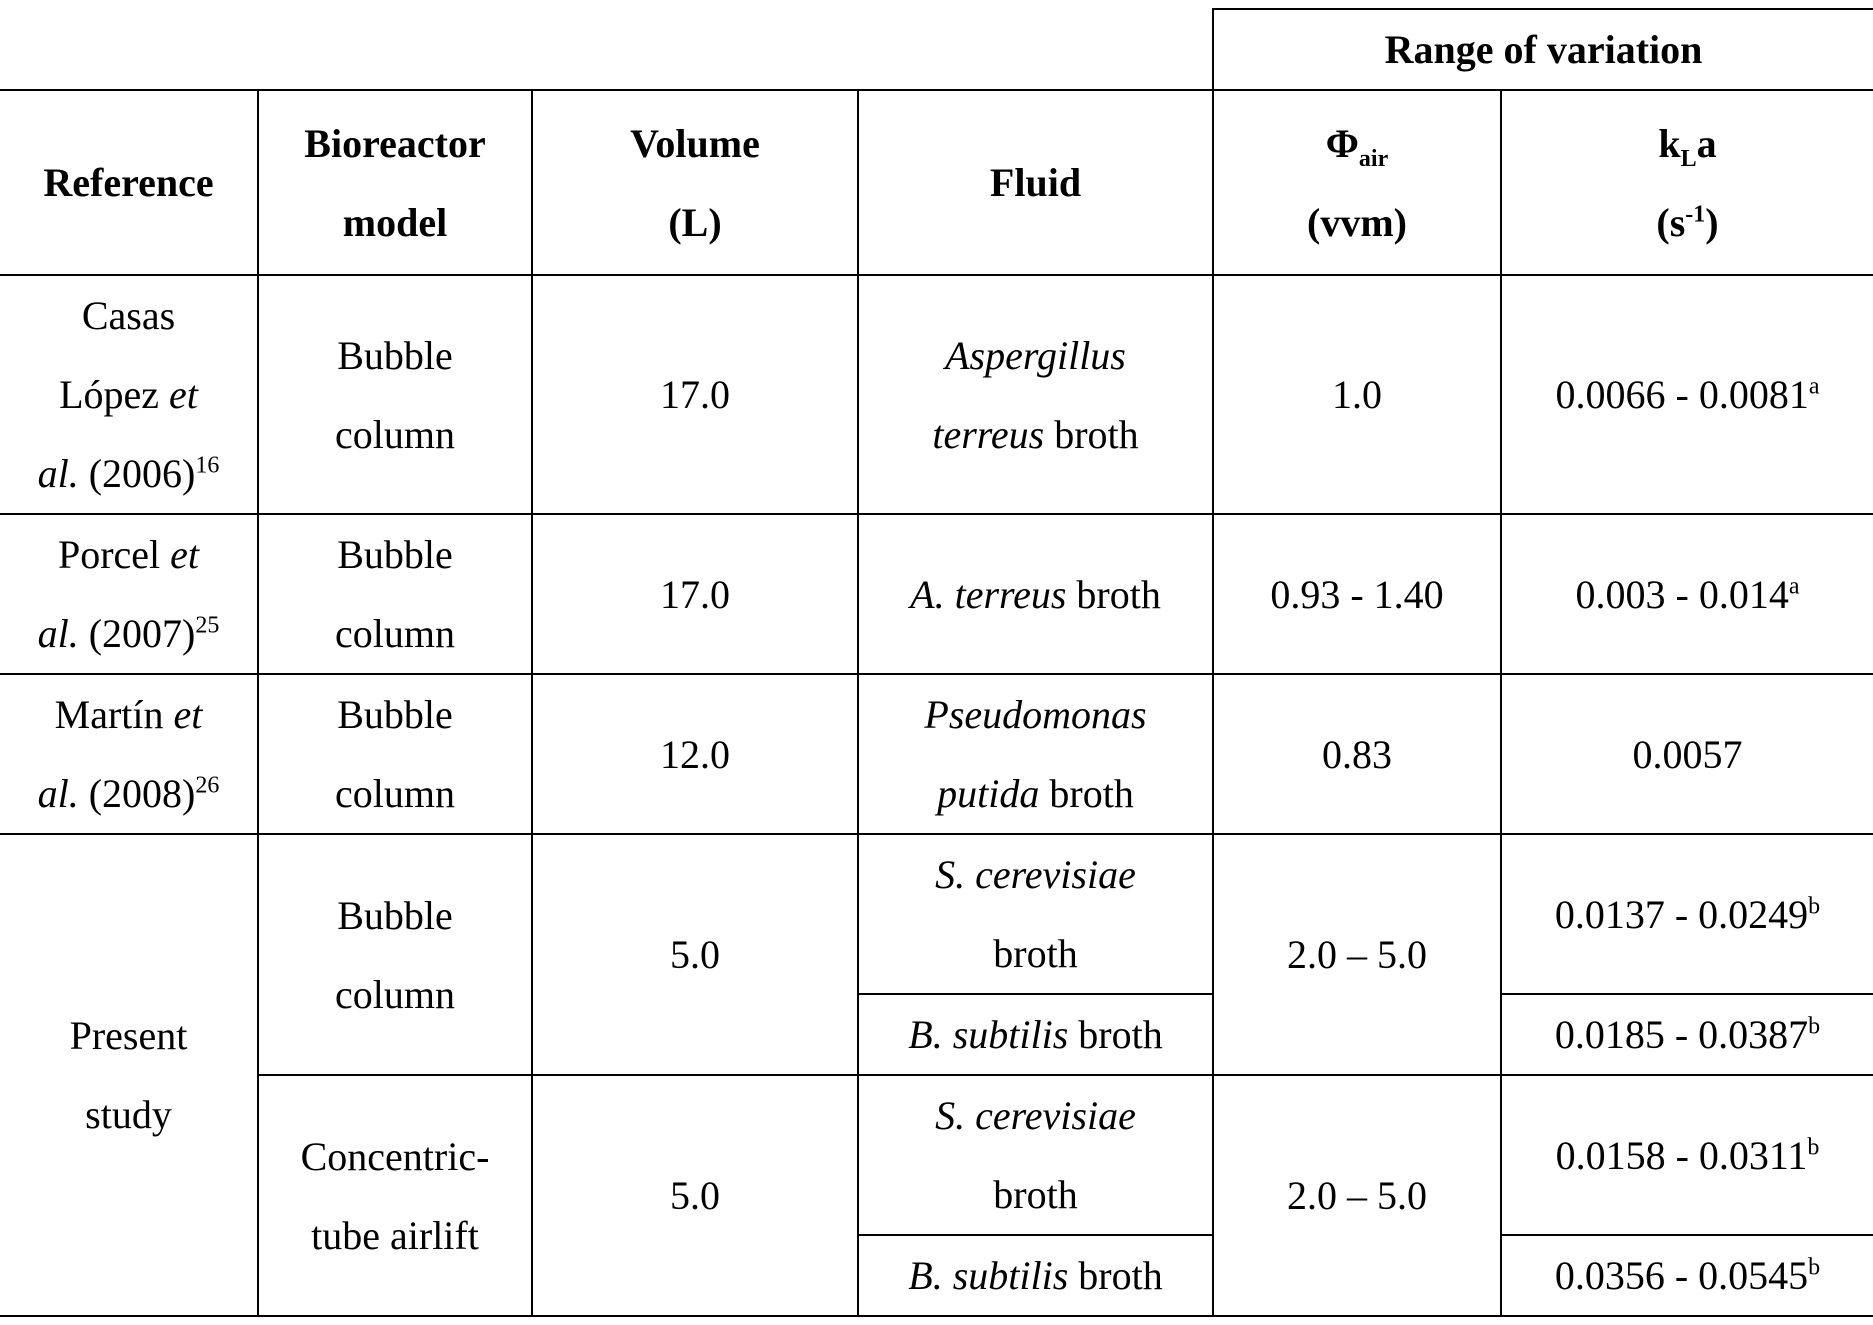 The height and width of the screenshot is (1325, 1873). What do you see at coordinates (1682, 594) in the screenshot?
I see `kla-value: 0.003 - 0.014` at bounding box center [1682, 594].